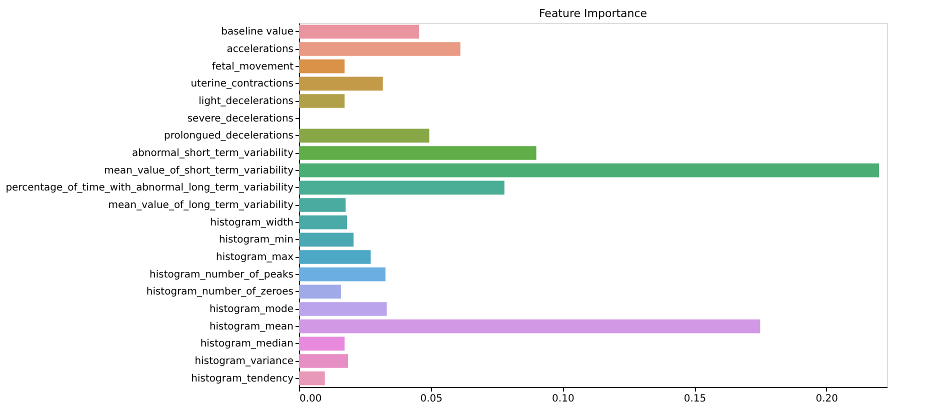 The width and height of the screenshot is (936, 414). What do you see at coordinates (252, 222) in the screenshot?
I see `y-tick-label: histogram_width` at bounding box center [252, 222].